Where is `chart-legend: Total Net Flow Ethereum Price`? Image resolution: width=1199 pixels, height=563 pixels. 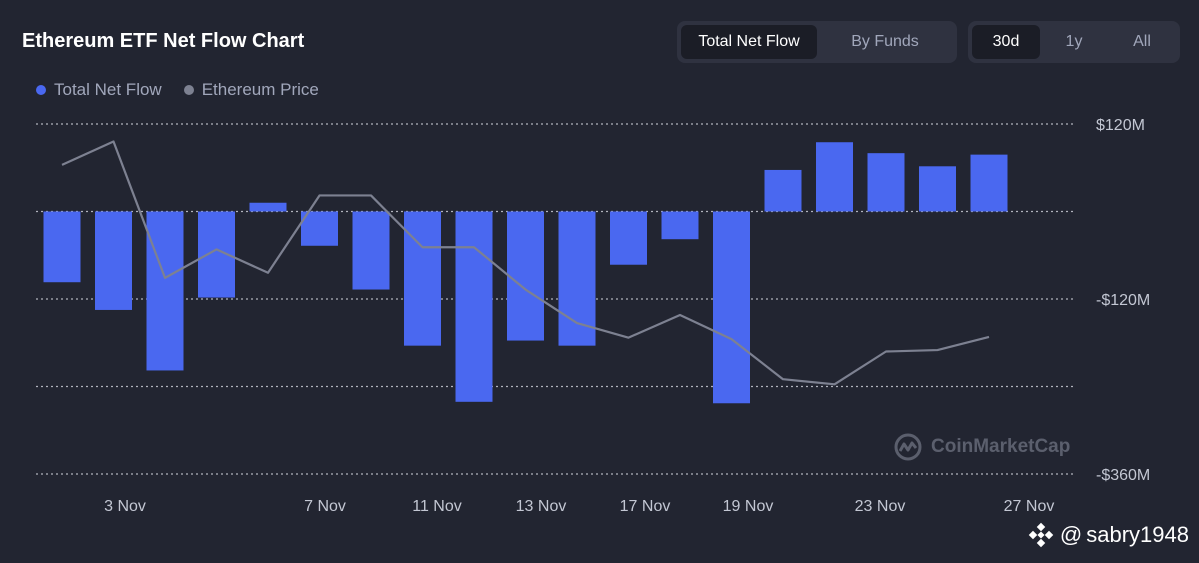 chart-legend: Total Net Flow Ethereum Price is located at coordinates (188, 90).